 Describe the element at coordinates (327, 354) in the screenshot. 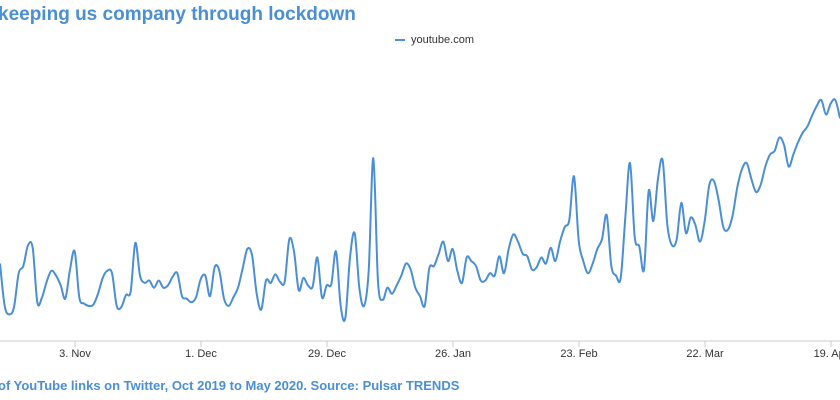

I see `x-tick-label: 29. Dec` at that location.